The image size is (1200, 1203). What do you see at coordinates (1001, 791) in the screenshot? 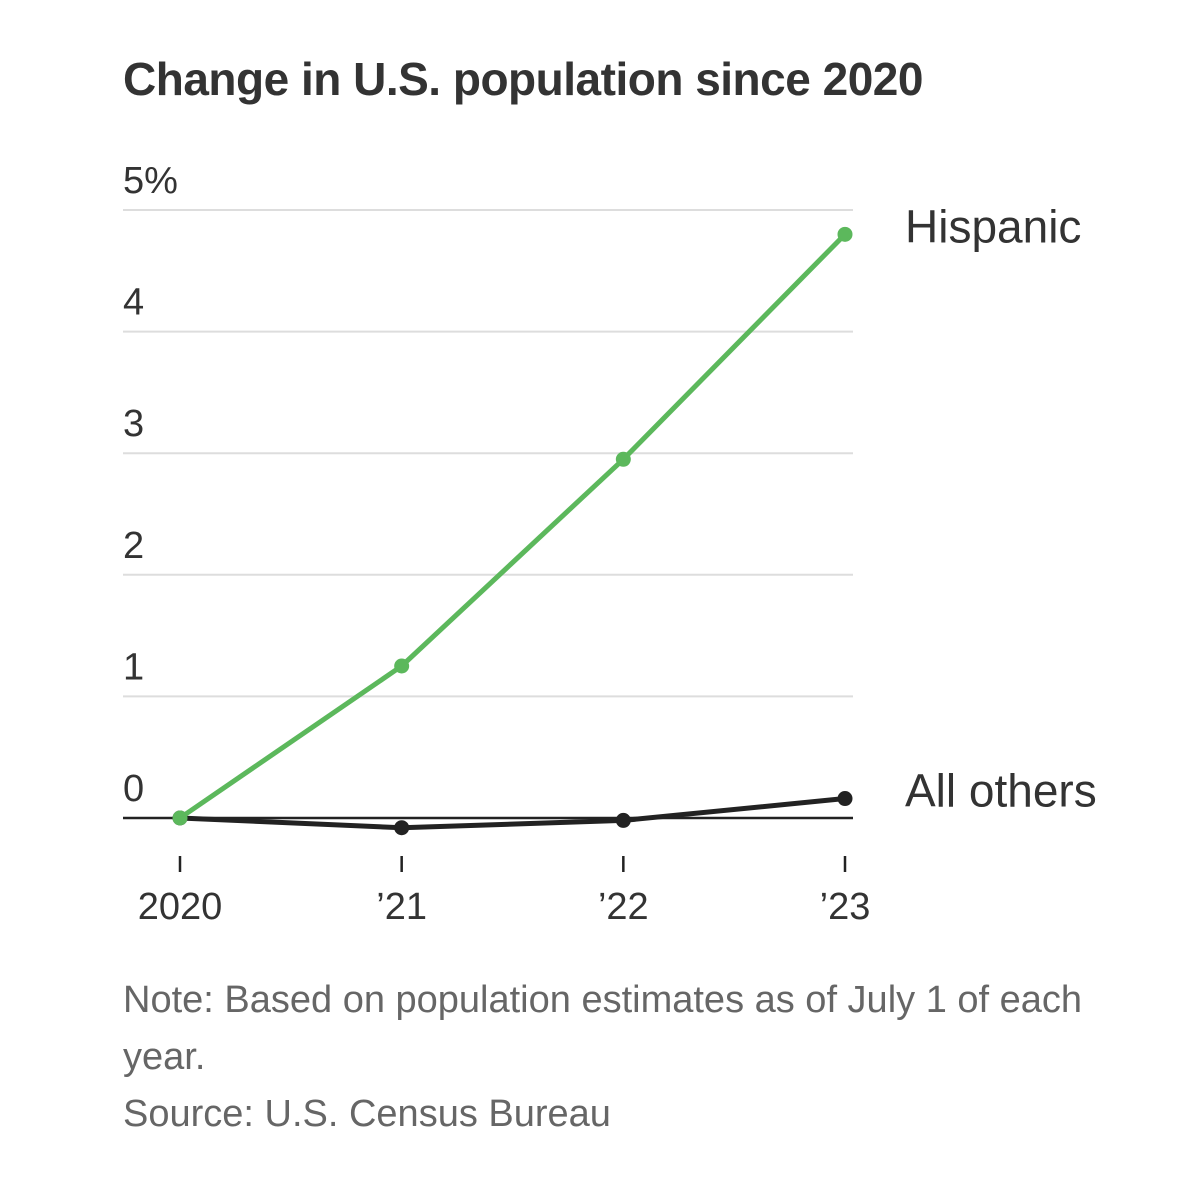
I see `series-label-all-others: All others` at bounding box center [1001, 791].